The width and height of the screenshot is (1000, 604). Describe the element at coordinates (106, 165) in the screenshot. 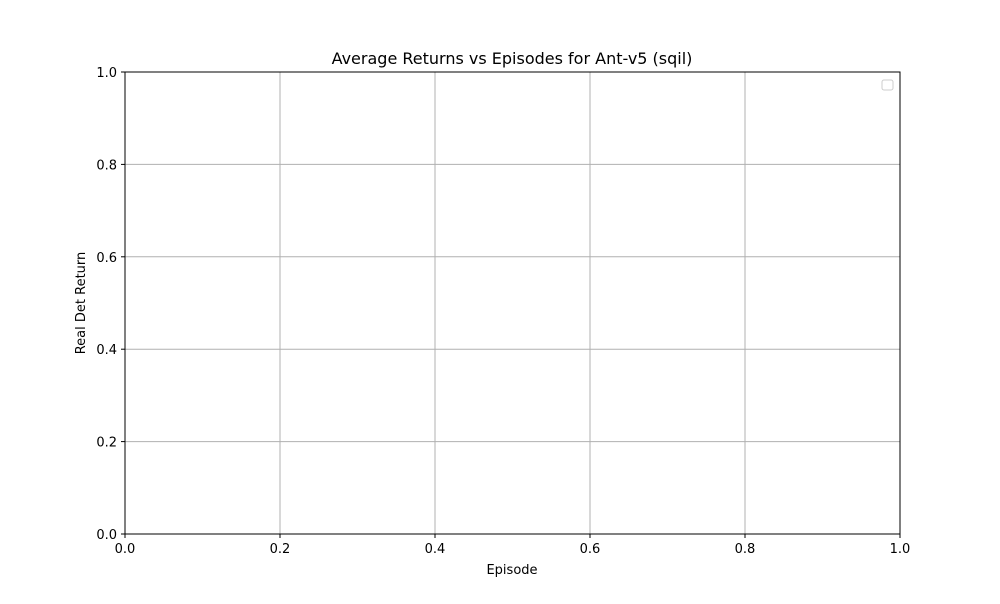

I see `y-tick-label: 0.8` at that location.